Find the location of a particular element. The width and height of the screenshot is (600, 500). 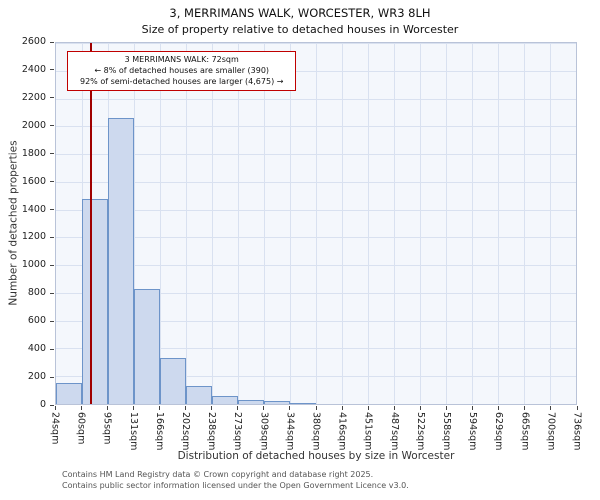

y-tick-label: 1600 is located at coordinates (33, 181).